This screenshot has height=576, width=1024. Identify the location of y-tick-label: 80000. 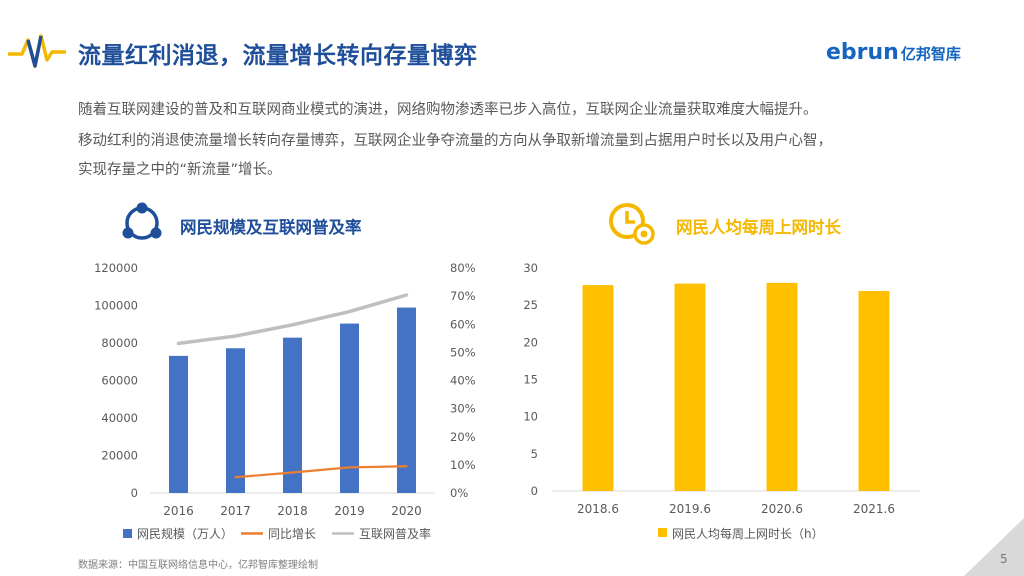
(119, 343).